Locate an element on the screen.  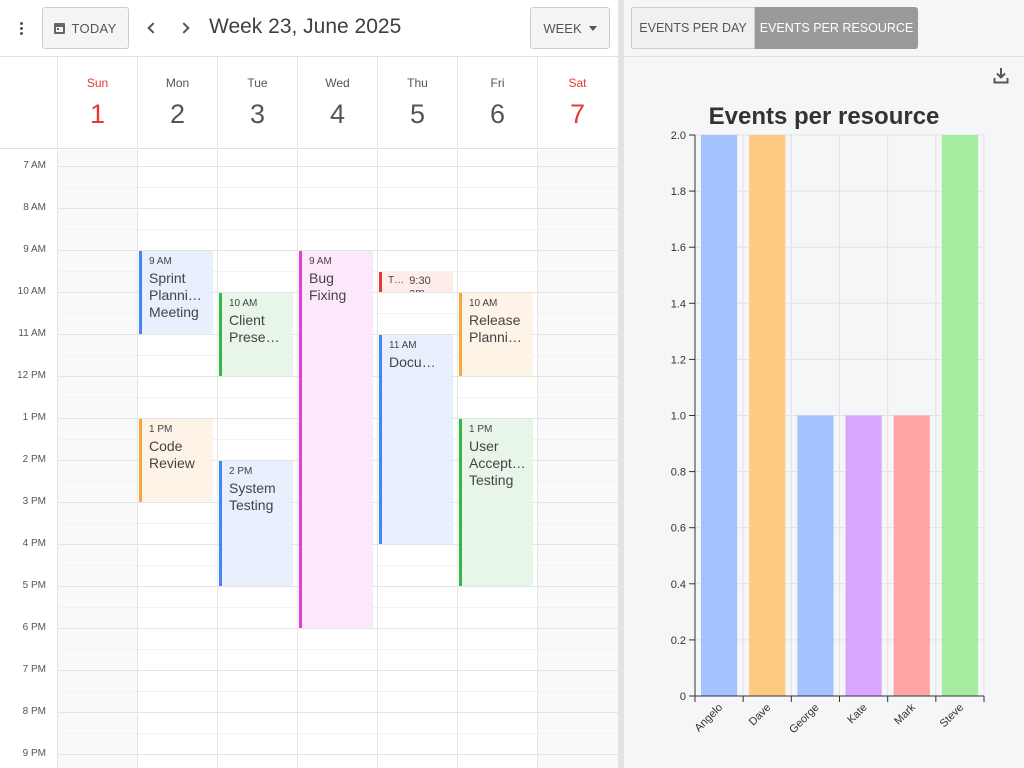
bar-steve is located at coordinates (959, 415).